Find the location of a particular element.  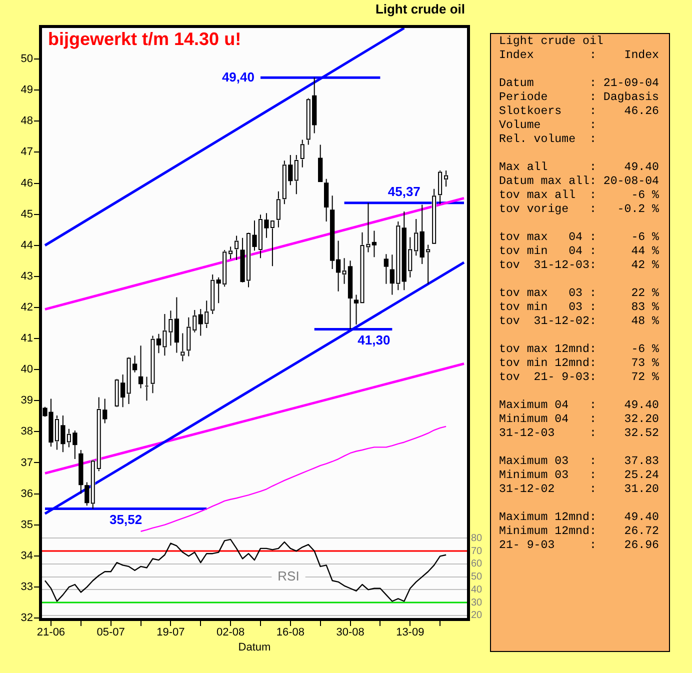

y2-axis-title: RSI is located at coordinates (289, 576).